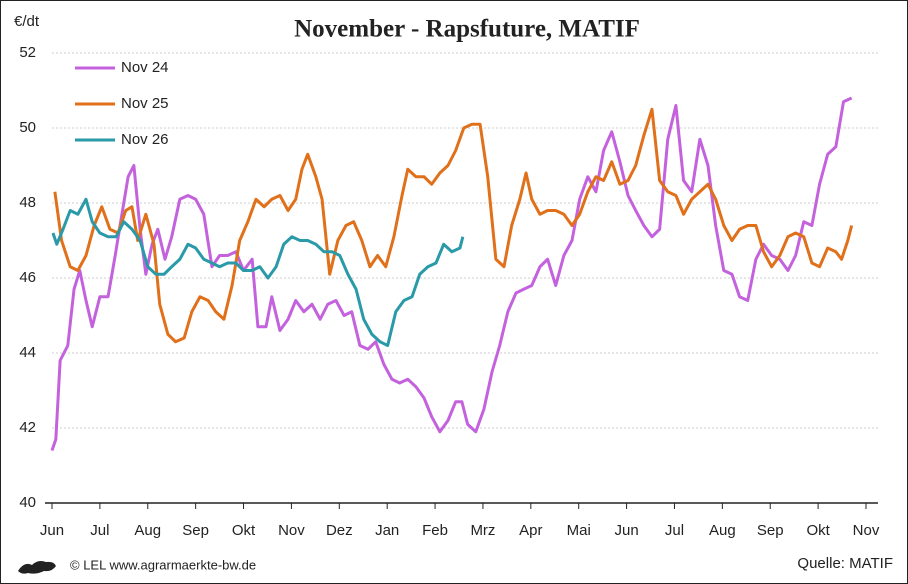 This screenshot has height=584, width=908. What do you see at coordinates (27, 502) in the screenshot?
I see `y-tick-label: 40` at bounding box center [27, 502].